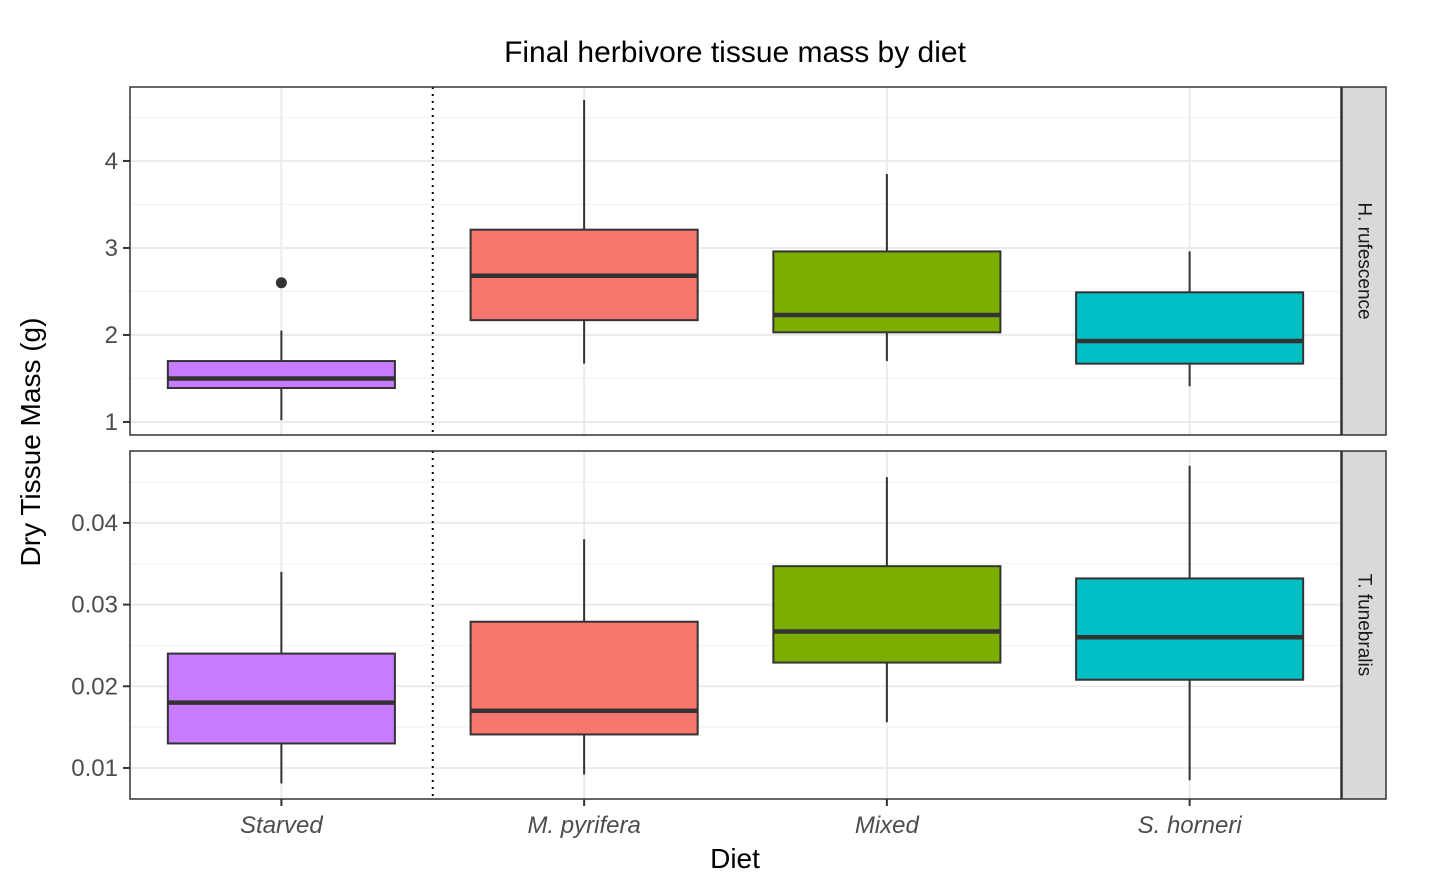  What do you see at coordinates (735, 858) in the screenshot?
I see `x-axis-title: Diet` at bounding box center [735, 858].